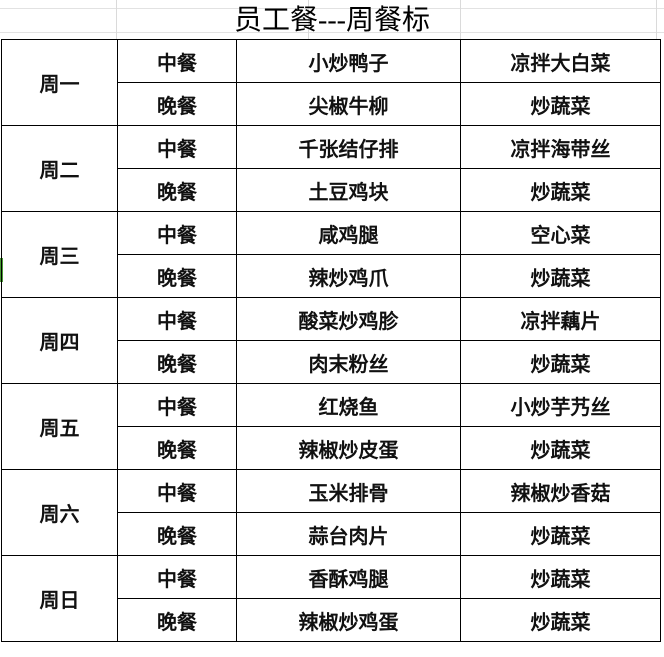 Image resolution: width=664 pixels, height=657 pixels. I want to click on table-row: 晚餐 尖椒牛柳 炒蔬菜, so click(331, 104).